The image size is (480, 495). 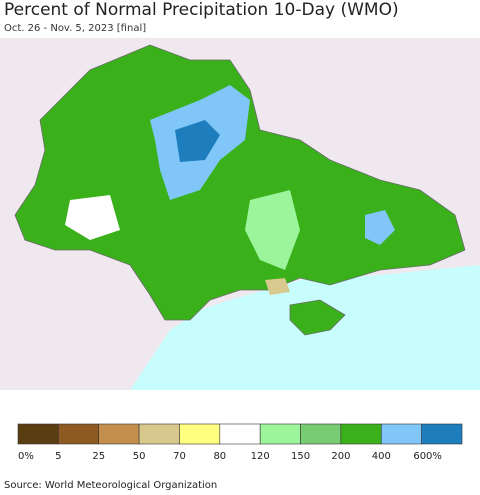 What do you see at coordinates (427, 456) in the screenshot?
I see `legend-label: 600%` at bounding box center [427, 456].